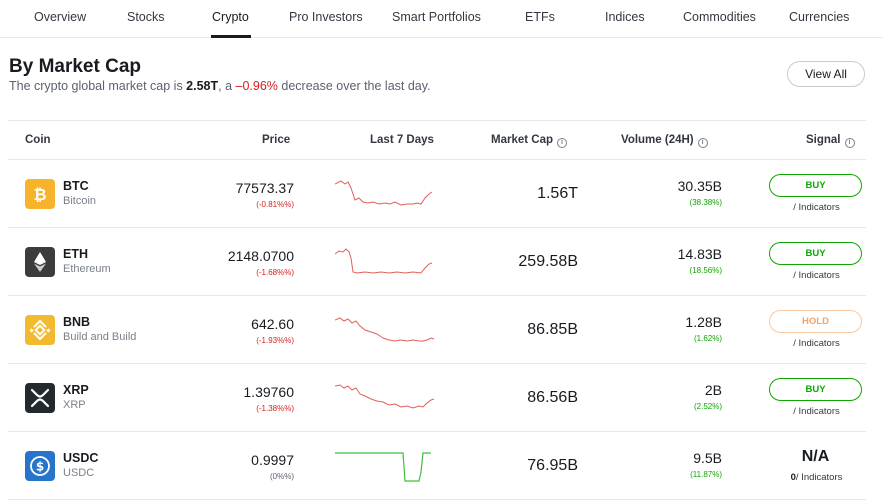 This screenshot has height=500, width=883. Describe the element at coordinates (40, 398) in the screenshot. I see `xrp-icon` at that location.